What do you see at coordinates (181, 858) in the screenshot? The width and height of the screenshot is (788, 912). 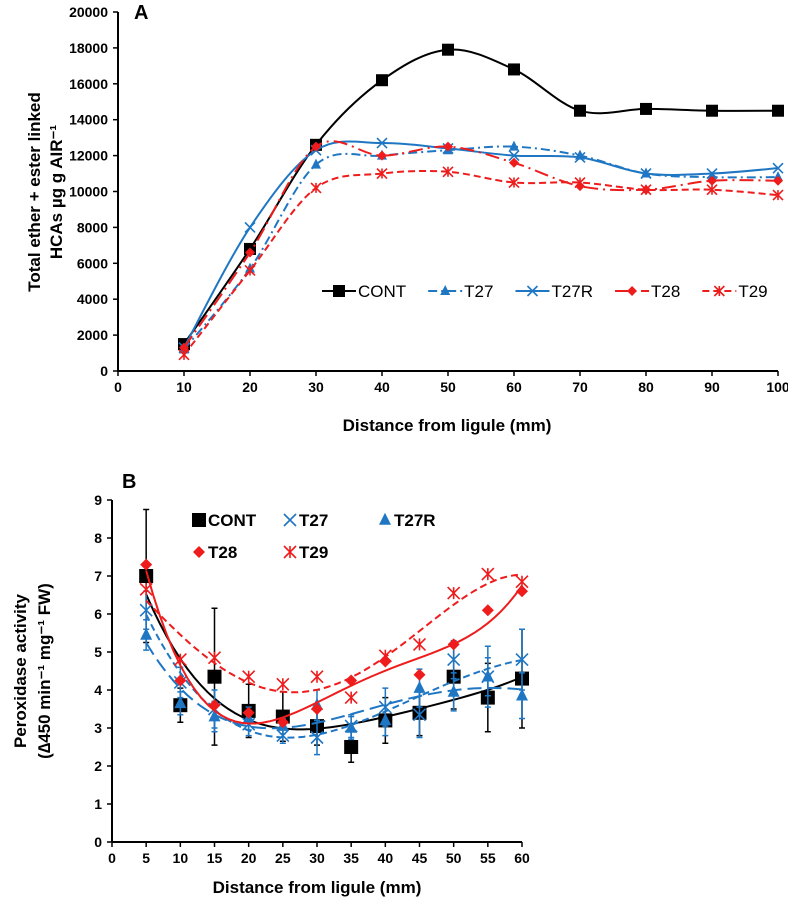 I see `panel-b-x-tick-label: 10` at bounding box center [181, 858].